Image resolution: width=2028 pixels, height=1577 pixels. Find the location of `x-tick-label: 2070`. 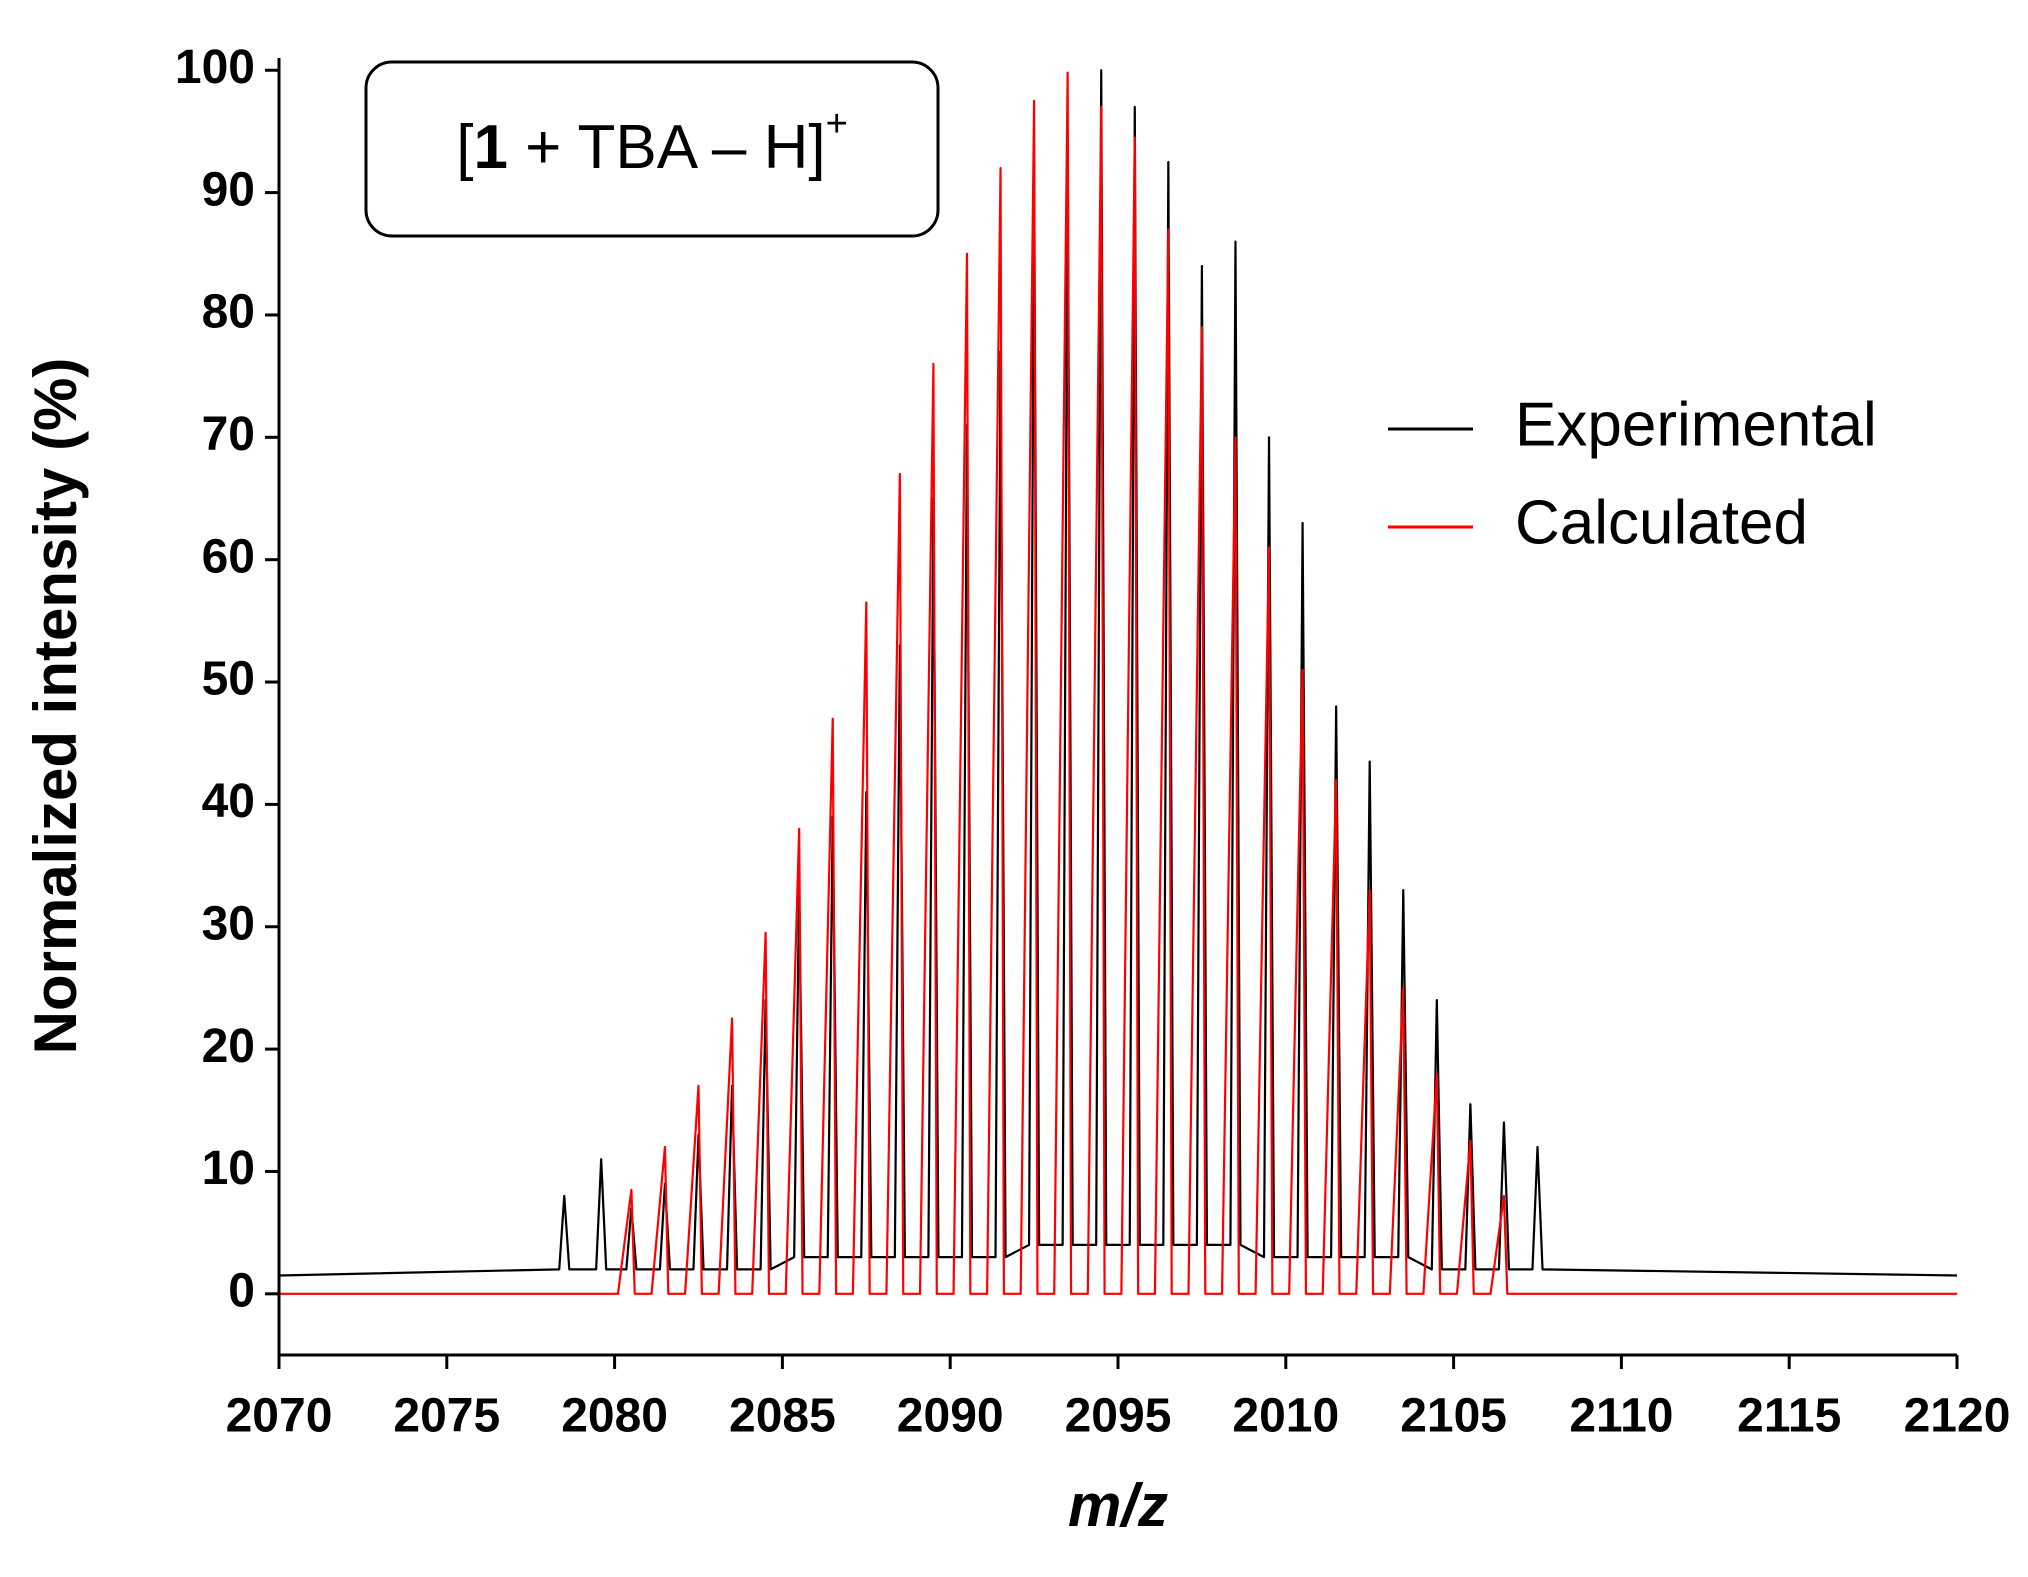

x-tick-label: 2070 is located at coordinates (279, 1416).